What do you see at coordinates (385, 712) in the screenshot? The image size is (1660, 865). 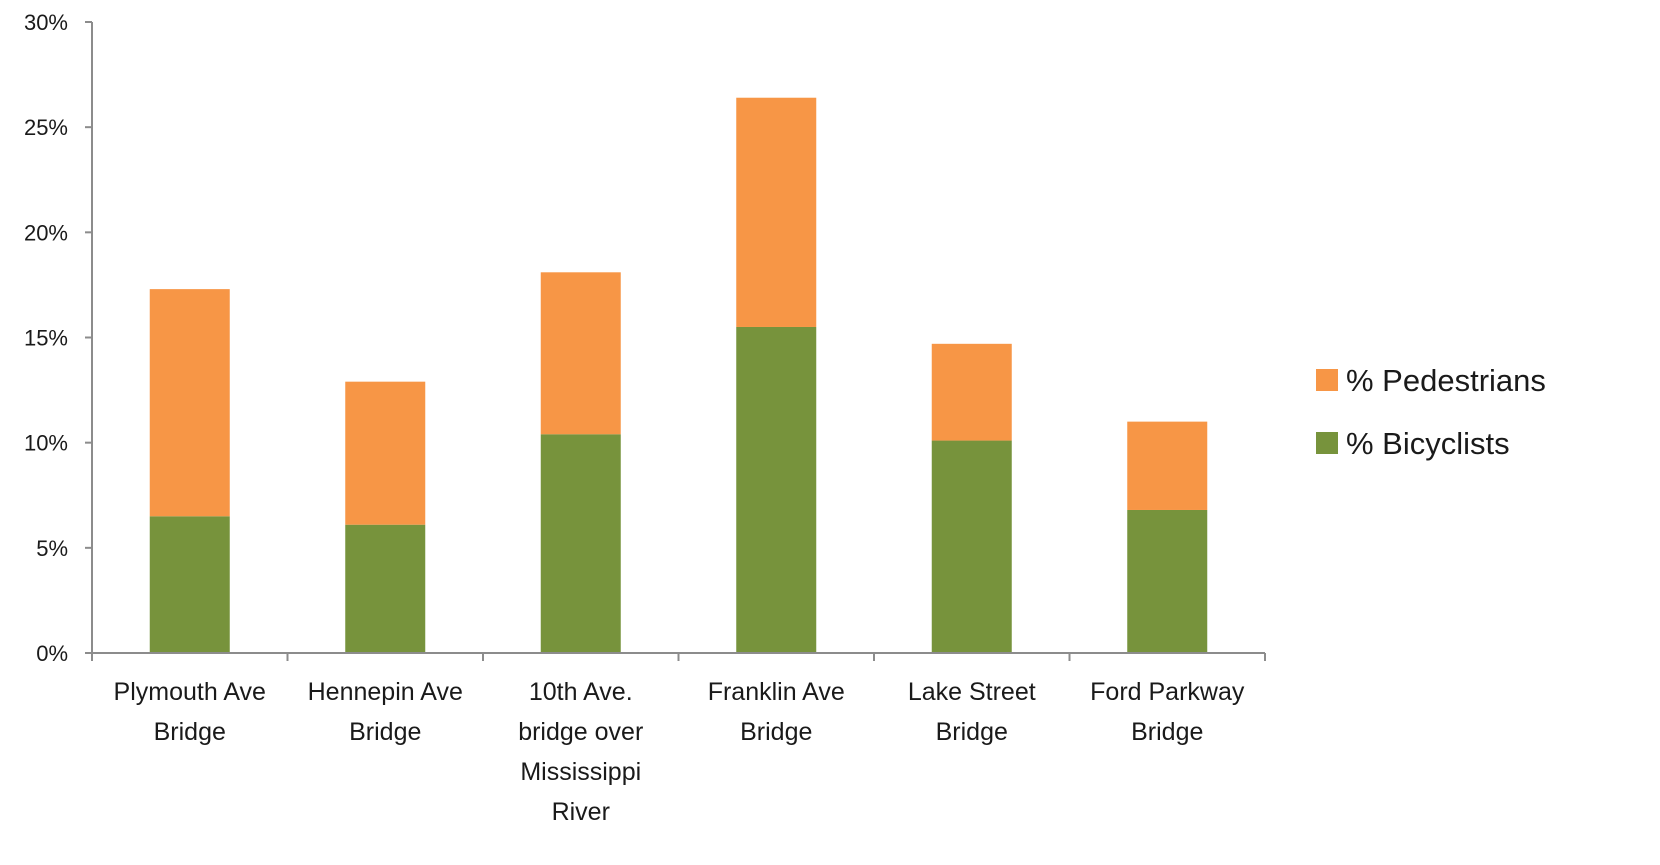 I see `x-tick-label: Hennepin Ave Bridge` at bounding box center [385, 712].